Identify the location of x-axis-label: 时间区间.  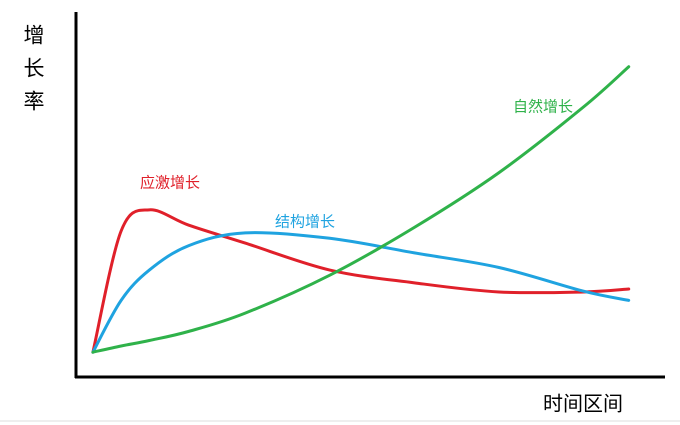
(583, 404).